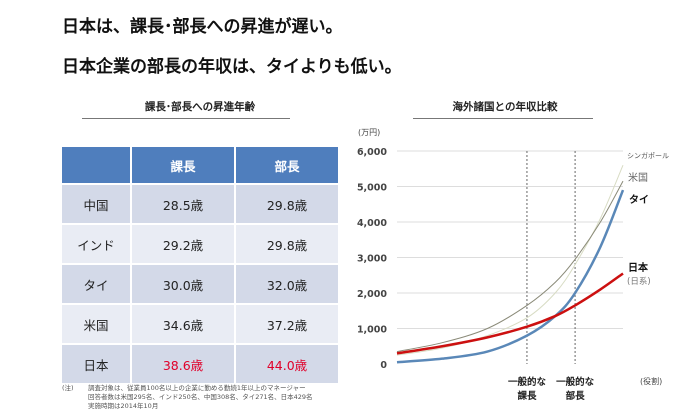 The width and height of the screenshot is (696, 416). I want to click on header-cell, so click(97, 166).